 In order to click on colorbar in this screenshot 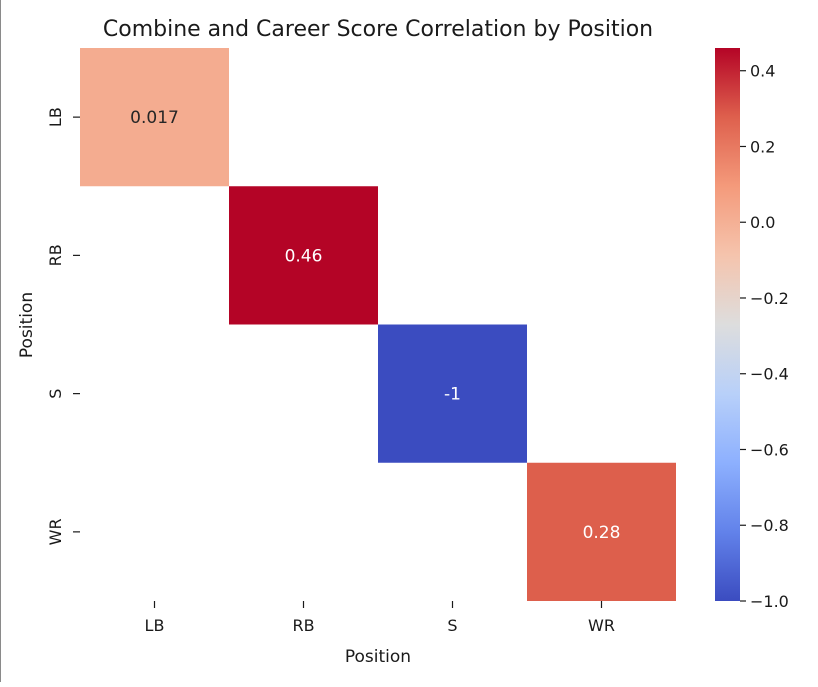, I will do `click(727, 324)`.